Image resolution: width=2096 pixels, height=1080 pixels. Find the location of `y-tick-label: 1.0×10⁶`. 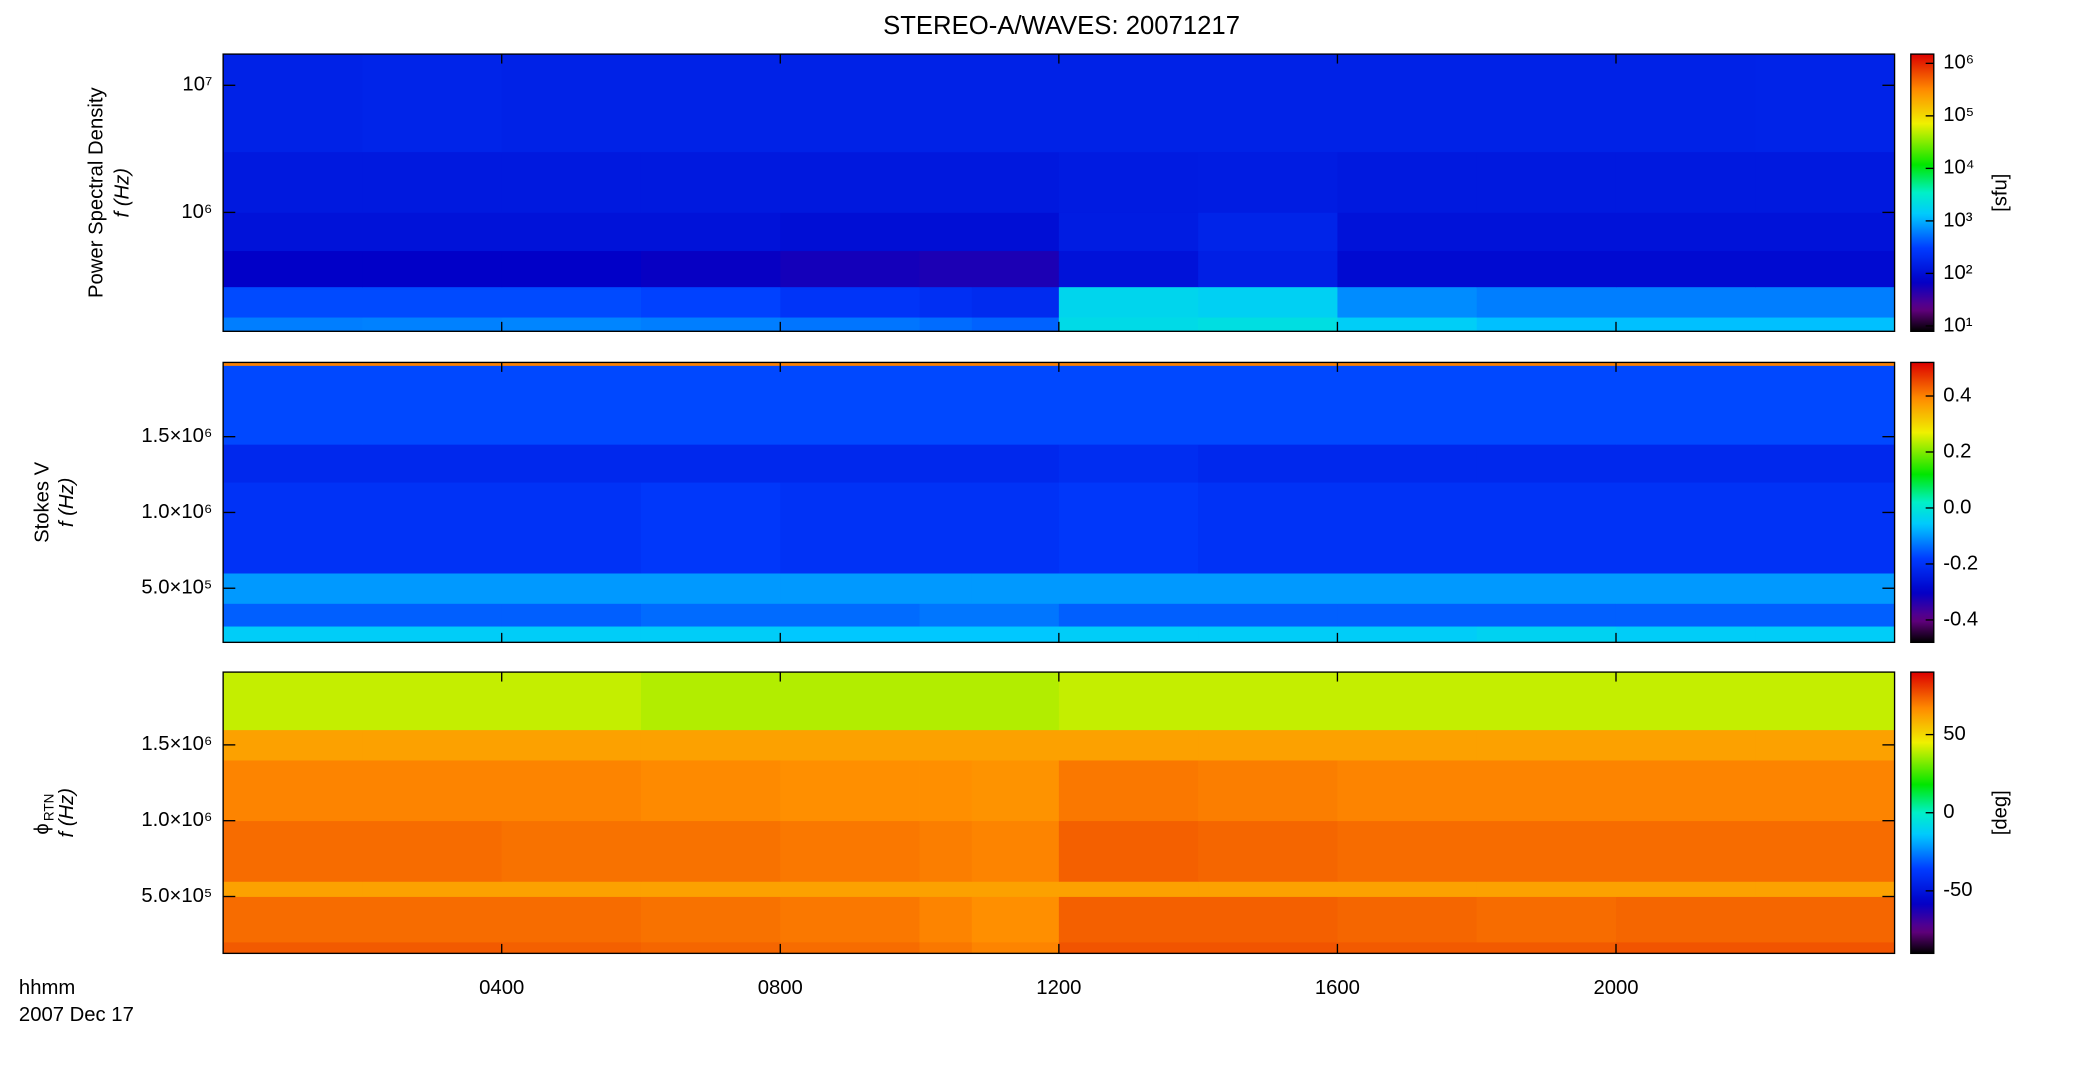

y-tick-label: 1.0×10⁶ is located at coordinates (176, 820).